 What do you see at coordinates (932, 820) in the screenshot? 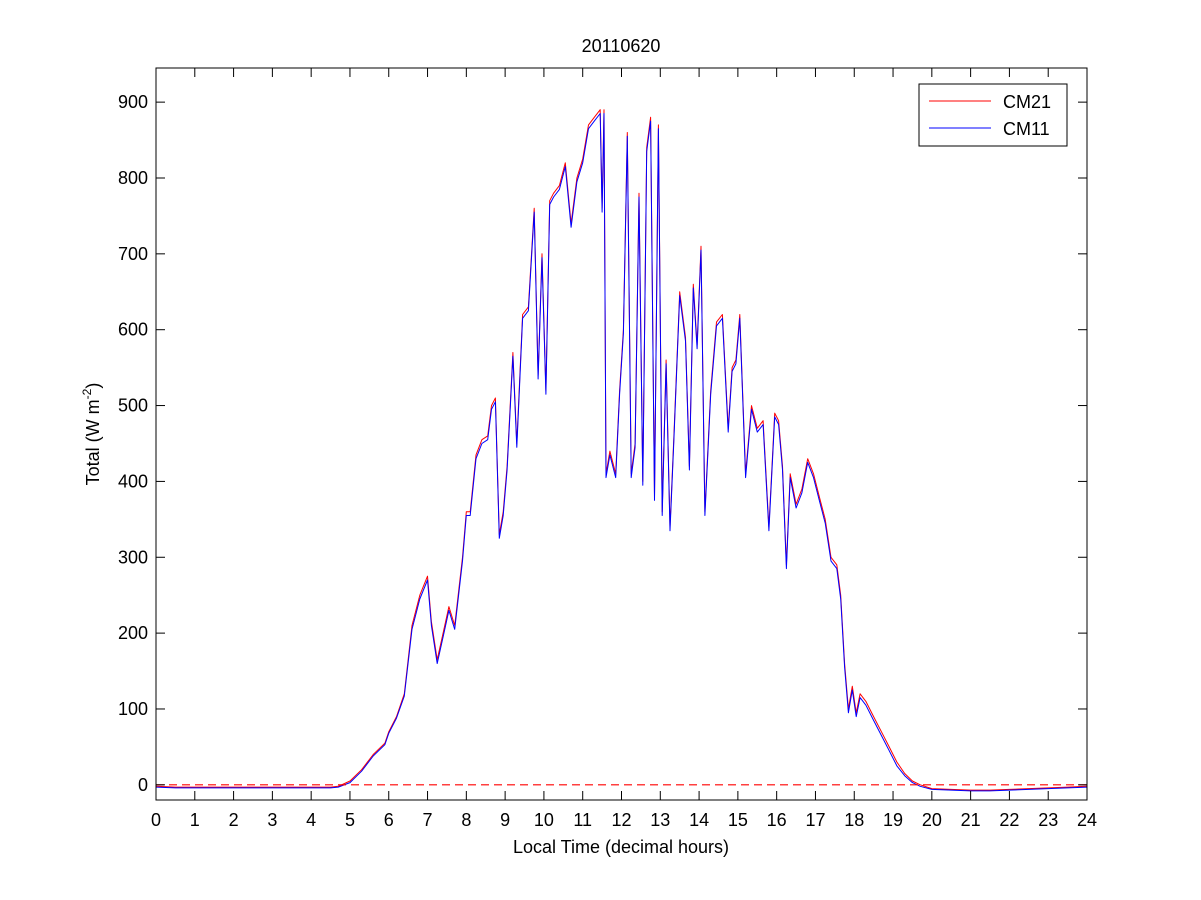
I see `x-tick-label: 20` at bounding box center [932, 820].